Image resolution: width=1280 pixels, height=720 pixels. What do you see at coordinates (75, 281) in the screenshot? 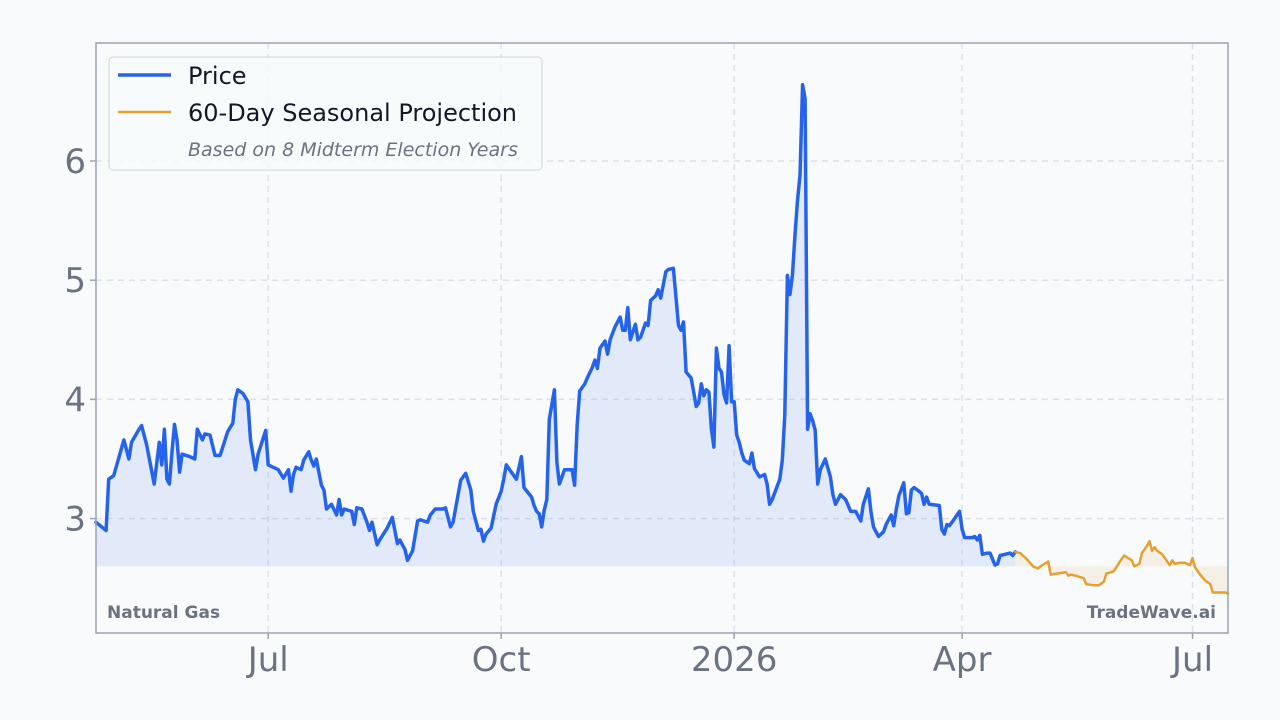
I see `y-tick-label: 5` at bounding box center [75, 281].